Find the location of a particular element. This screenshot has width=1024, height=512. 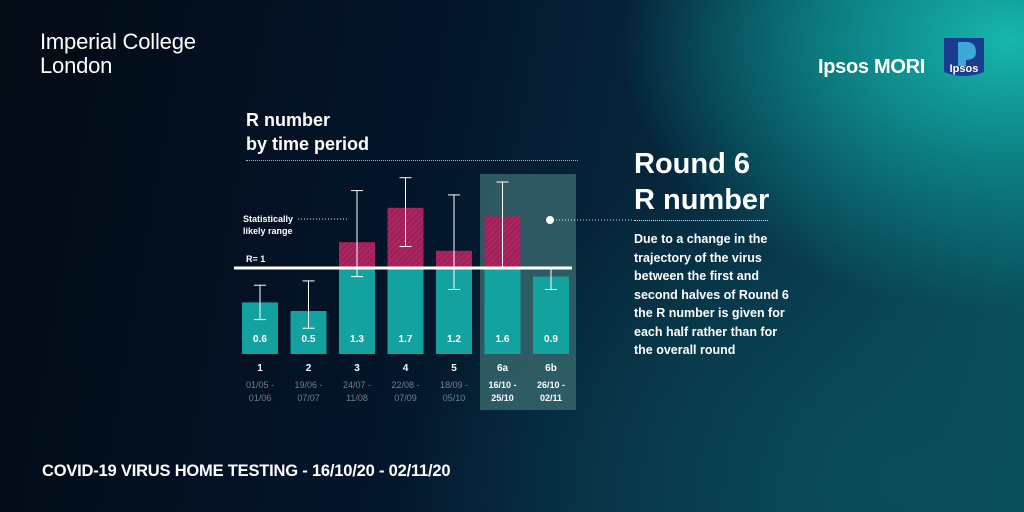

chart-title: R number by time period is located at coordinates (307, 132).